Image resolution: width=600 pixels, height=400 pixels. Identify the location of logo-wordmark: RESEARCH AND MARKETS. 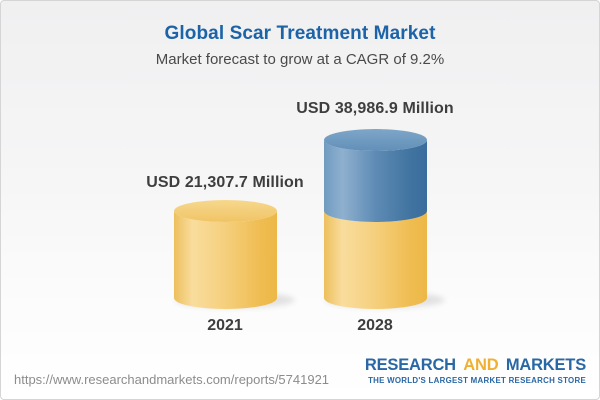
(475, 365).